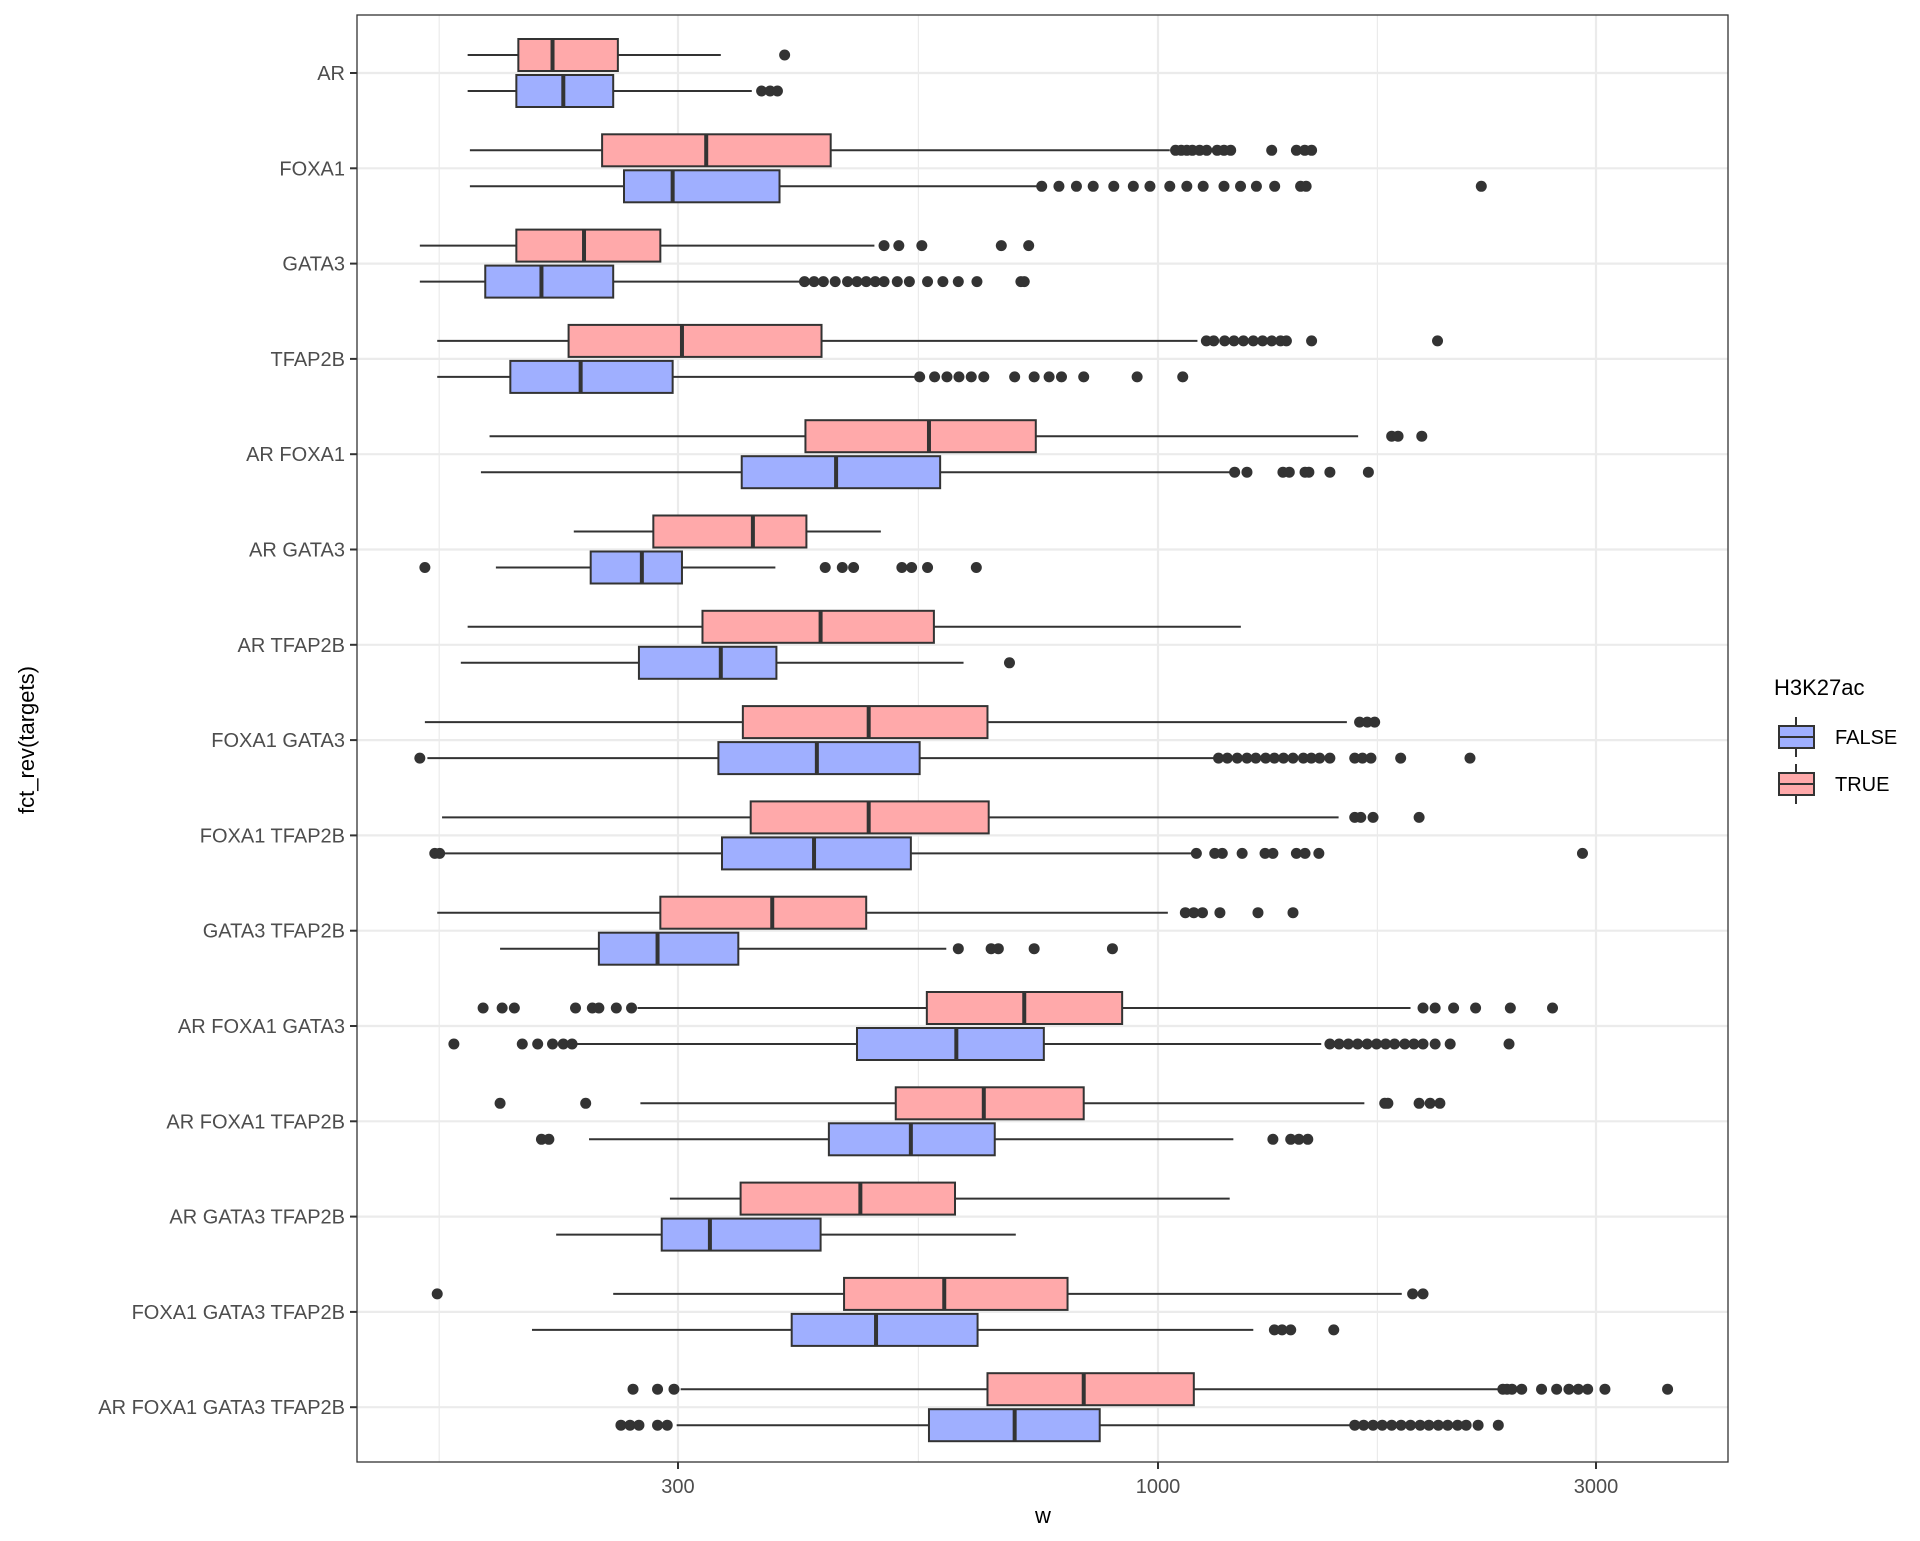 This screenshot has height=1541, width=1920. What do you see at coordinates (313, 265) in the screenshot?
I see `y-tick-label: GATA3` at bounding box center [313, 265].